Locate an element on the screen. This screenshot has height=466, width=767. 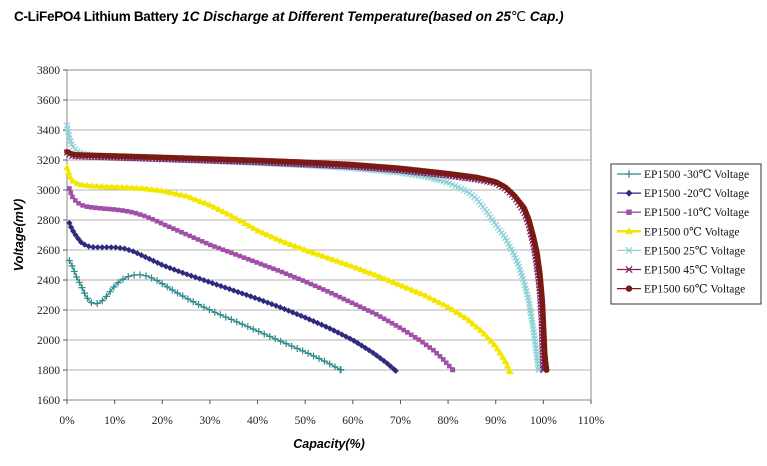
legend-item: EP1500 45℃ Voltage is located at coordinates (681, 271).